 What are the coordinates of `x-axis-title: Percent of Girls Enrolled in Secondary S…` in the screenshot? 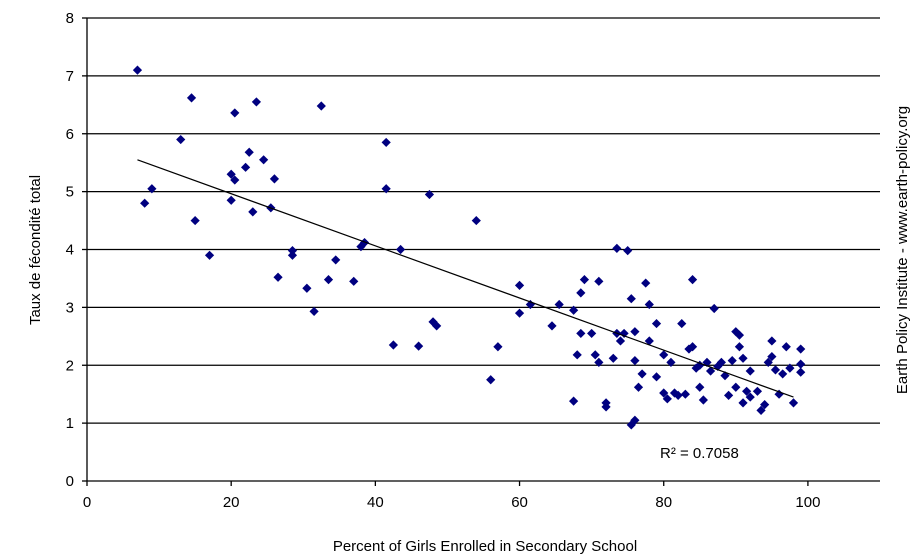 It's located at (485, 546).